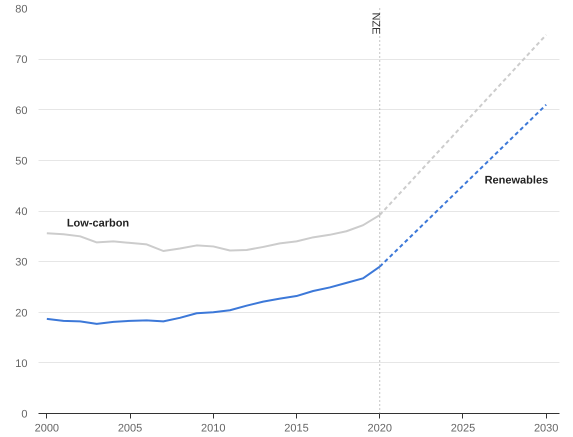 This screenshot has height=437, width=573. I want to click on series-label: Low-carbon, so click(98, 223).